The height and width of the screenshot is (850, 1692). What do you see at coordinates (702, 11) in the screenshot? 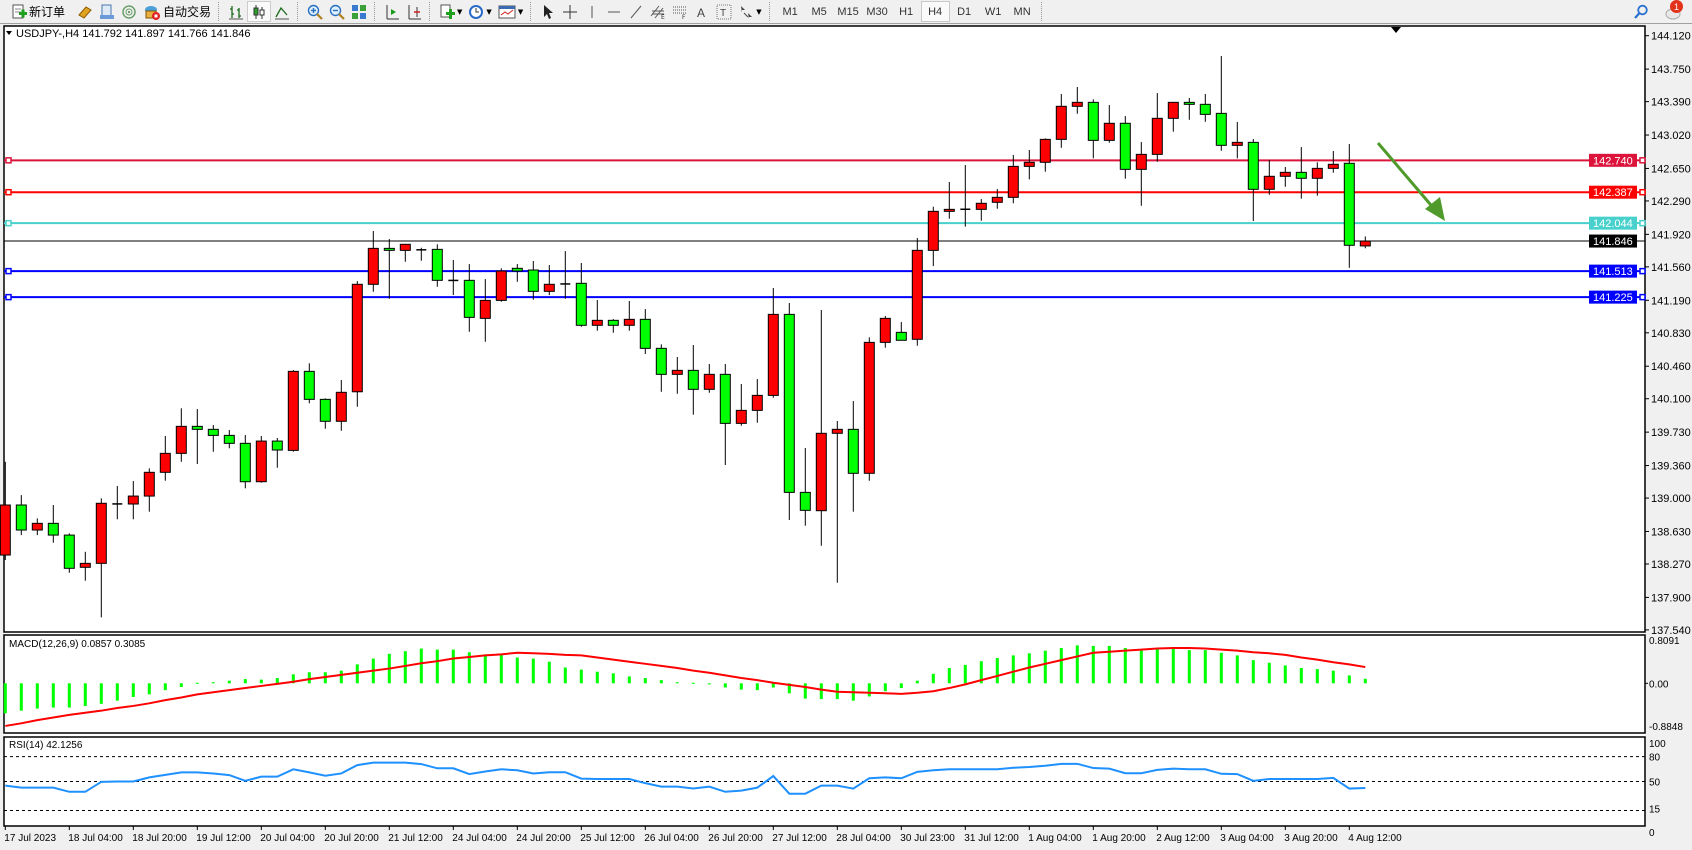
I see `text-tool: A` at bounding box center [702, 11].